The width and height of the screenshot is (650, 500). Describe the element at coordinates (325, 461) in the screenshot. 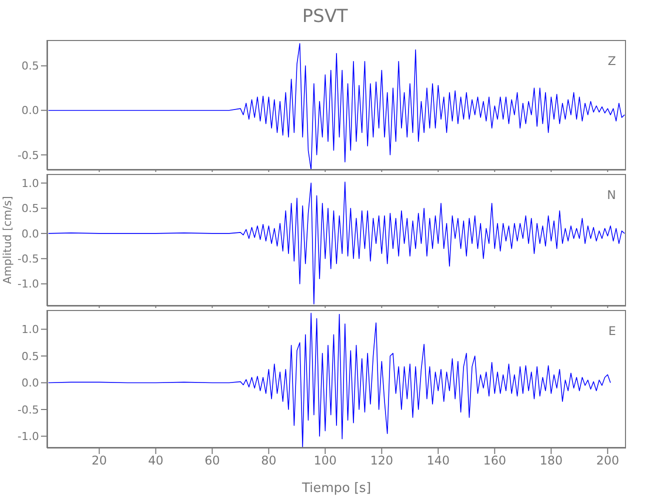

I see `x-tick-label: 100` at that location.